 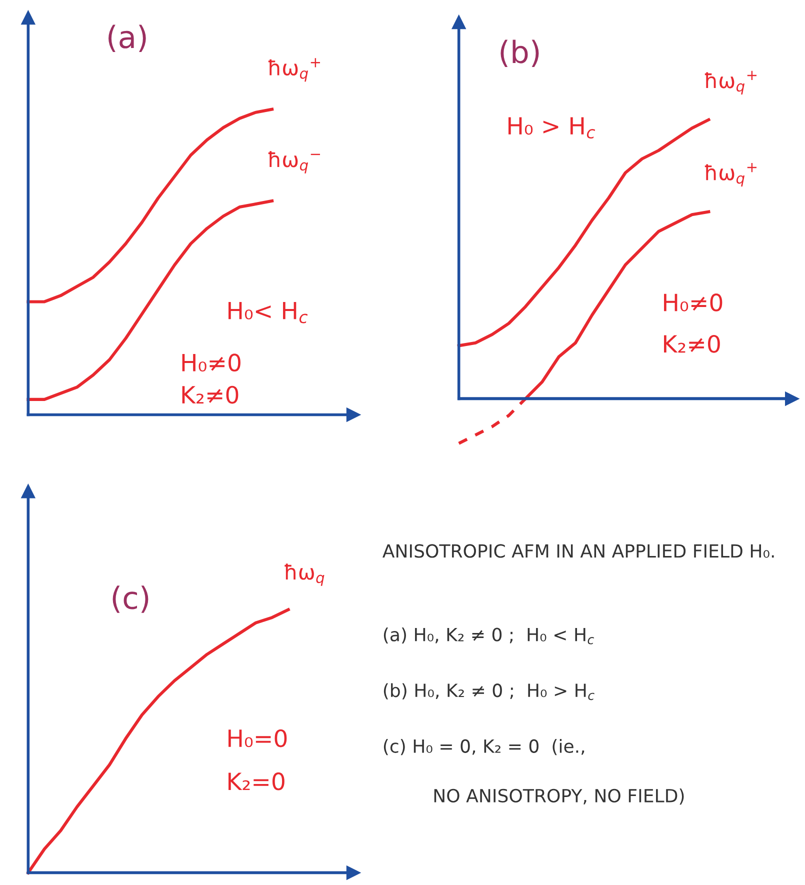 What do you see at coordinates (552, 128) in the screenshot?
I see `annotation: H₀ > H$_{c}$` at bounding box center [552, 128].